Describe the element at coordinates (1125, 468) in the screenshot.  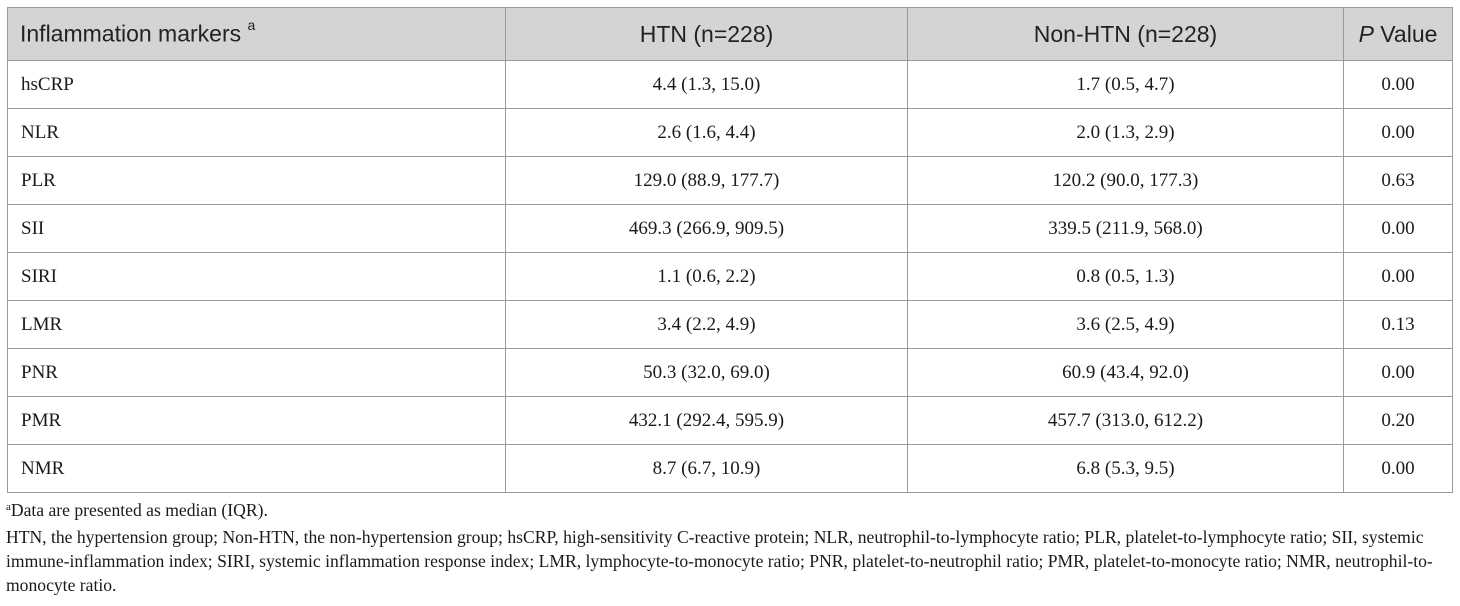
I see `cell-non-htn: 6.8 (5.3, 9.5)` at that location.